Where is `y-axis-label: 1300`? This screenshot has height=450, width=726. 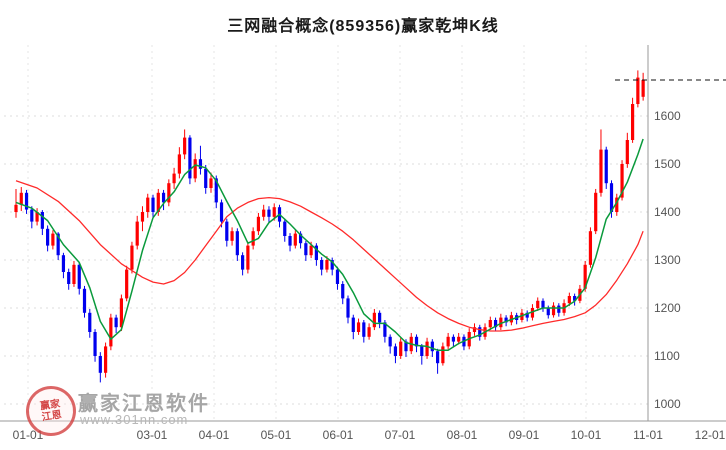
y-axis-label: 1300 is located at coordinates (667, 260).